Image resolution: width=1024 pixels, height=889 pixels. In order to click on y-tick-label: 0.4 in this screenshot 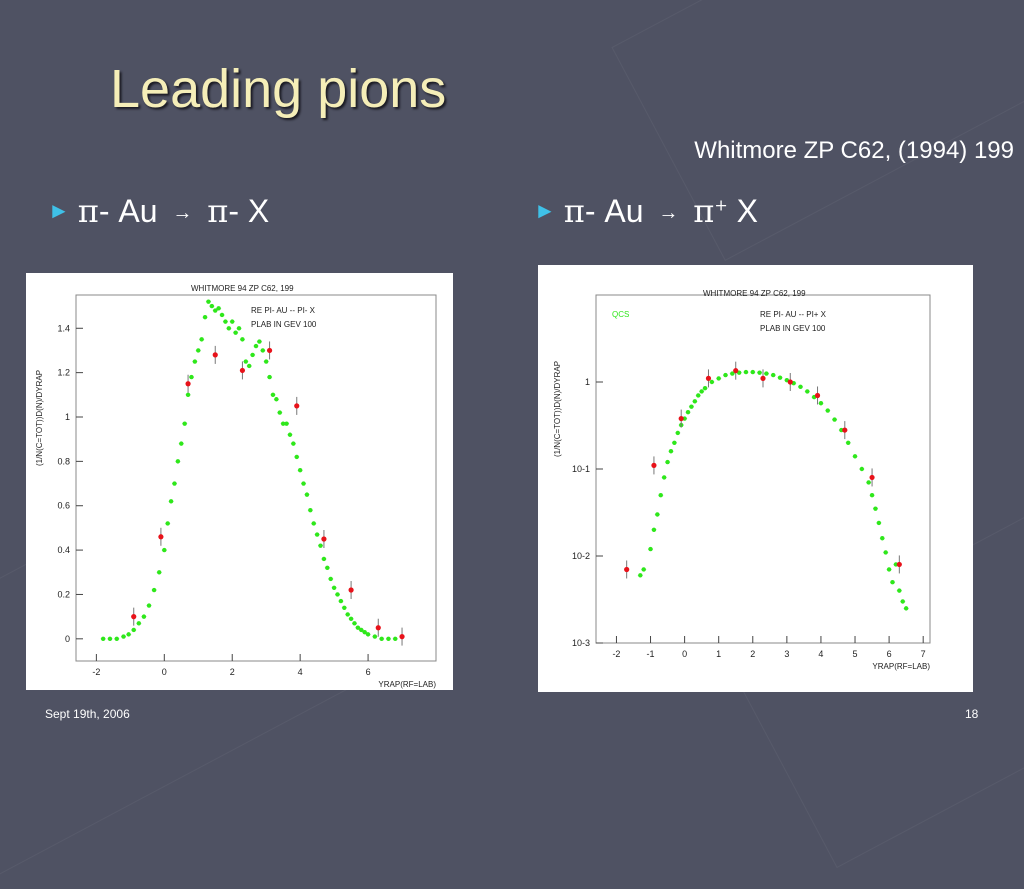, I will do `click(63, 550)`.